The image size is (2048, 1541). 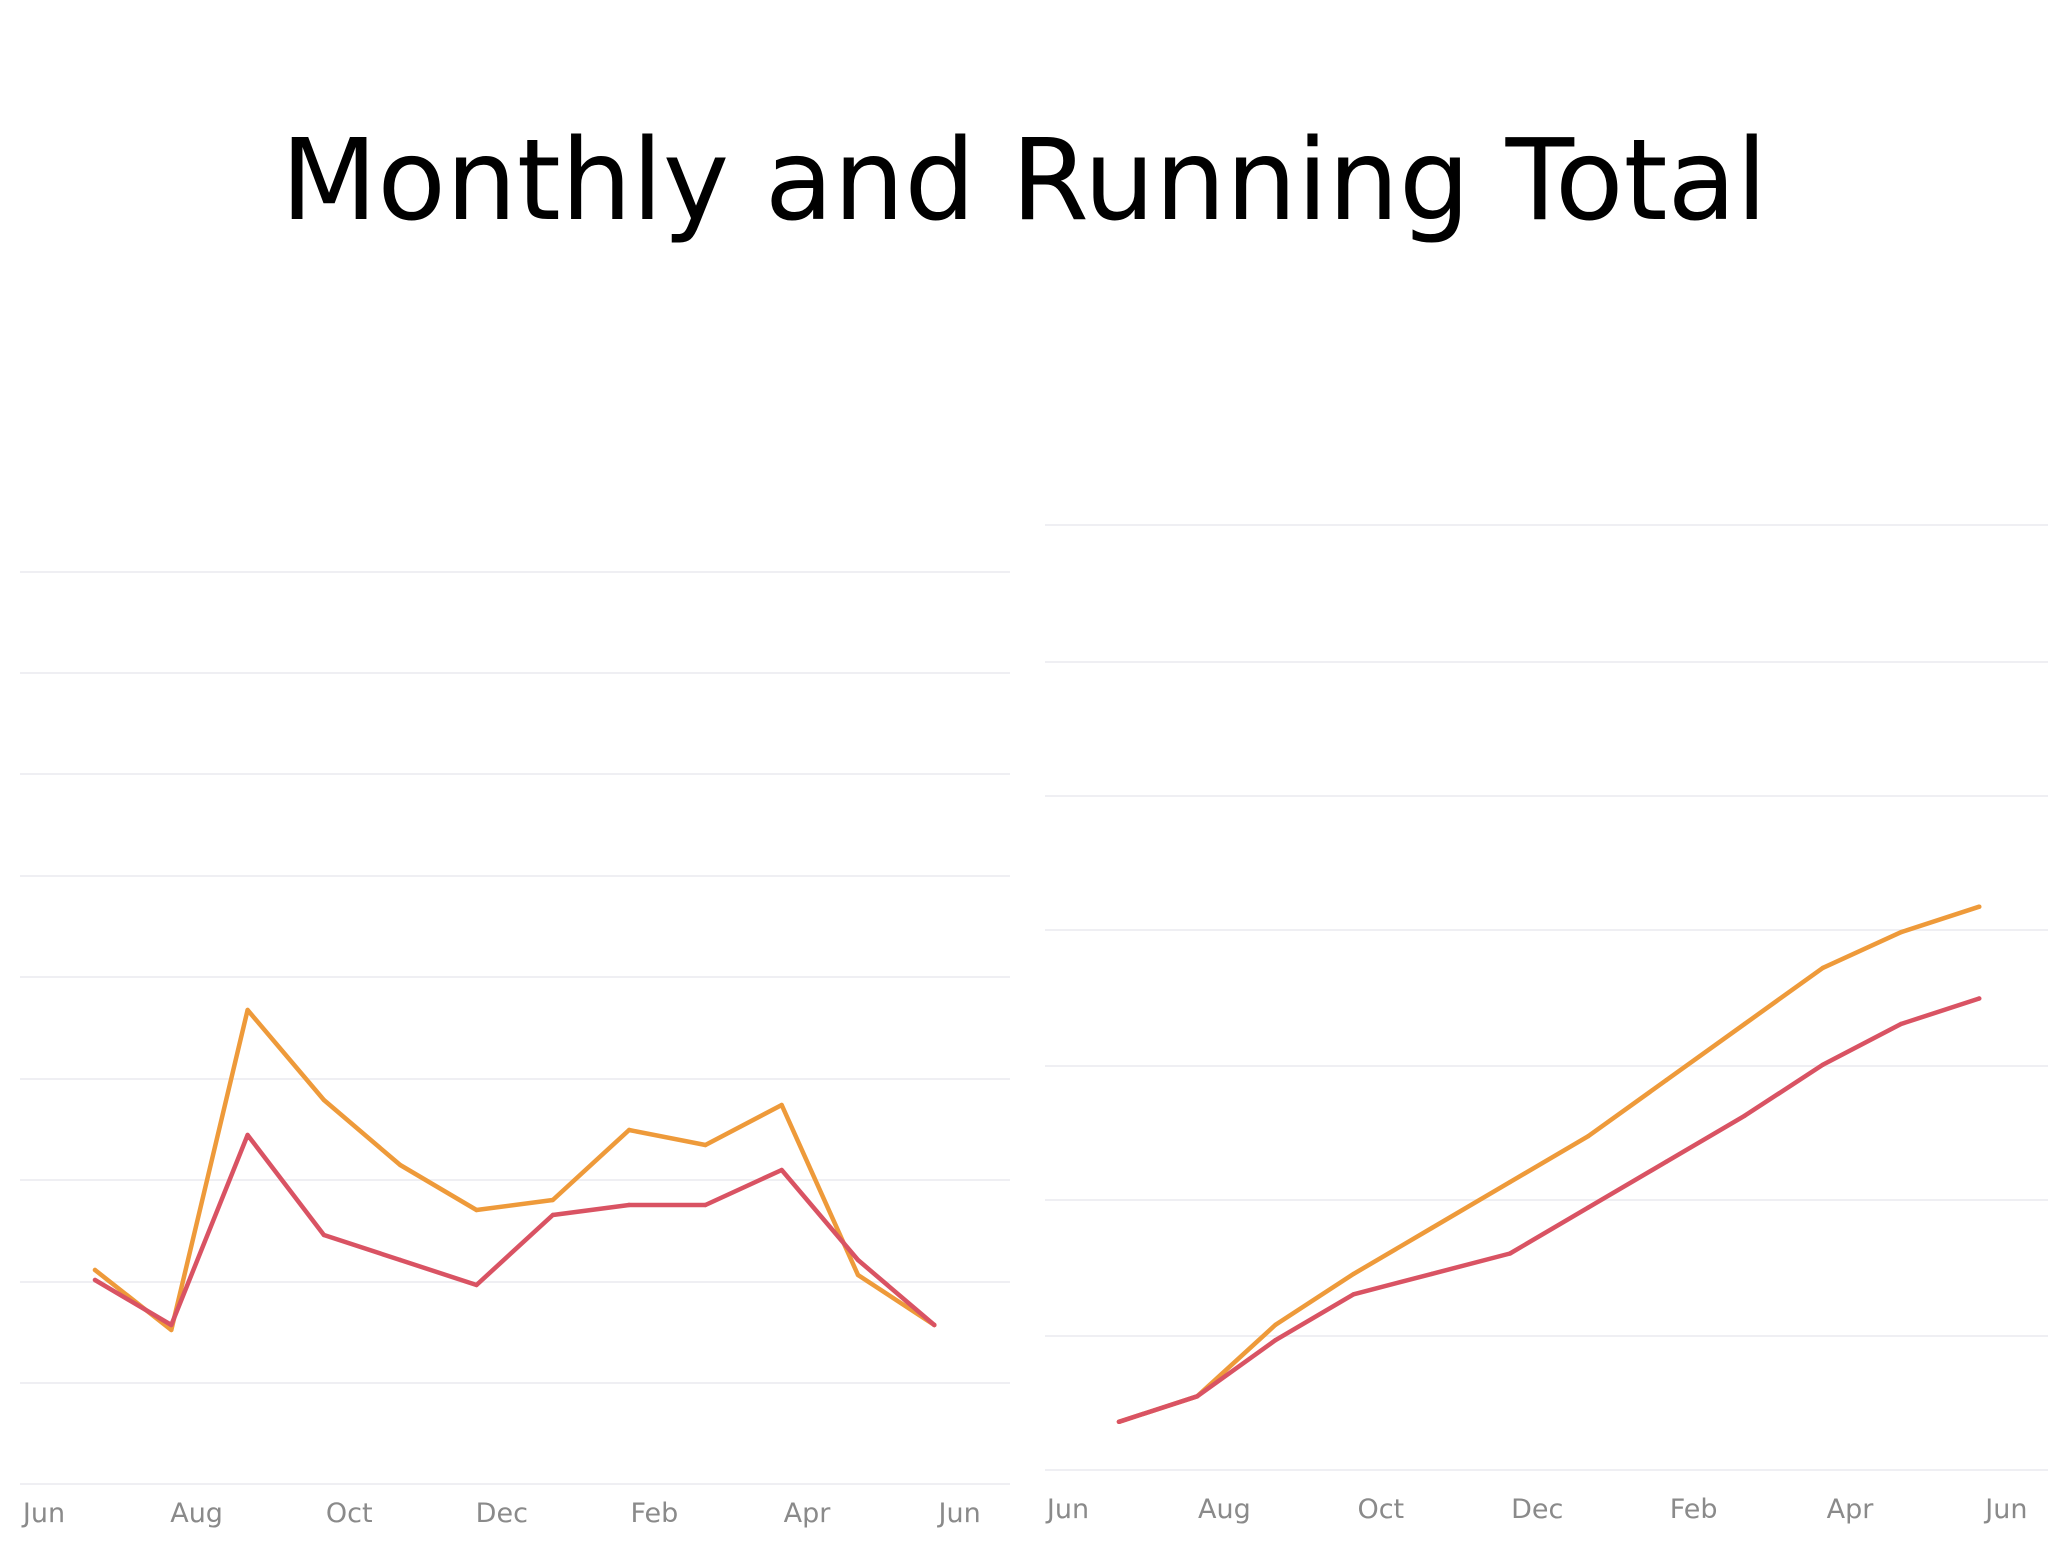 What do you see at coordinates (1694, 1509) in the screenshot?
I see `running-x-tick-label: Feb` at bounding box center [1694, 1509].